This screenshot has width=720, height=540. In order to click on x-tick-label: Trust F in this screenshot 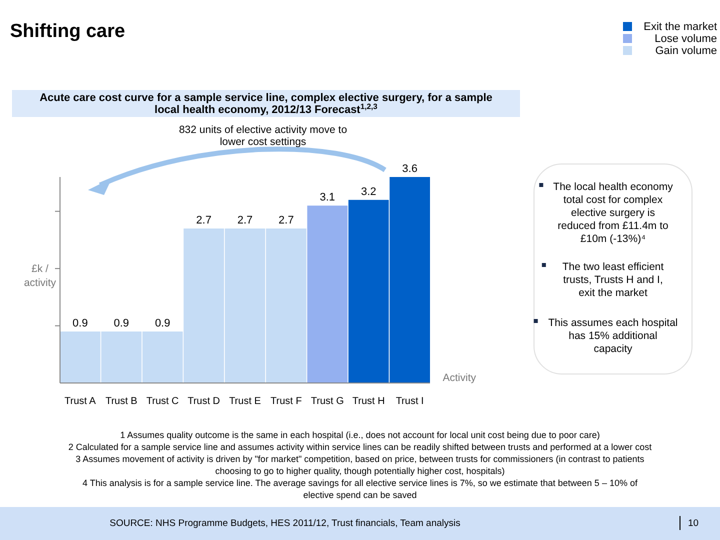, I will do `click(286, 401)`.